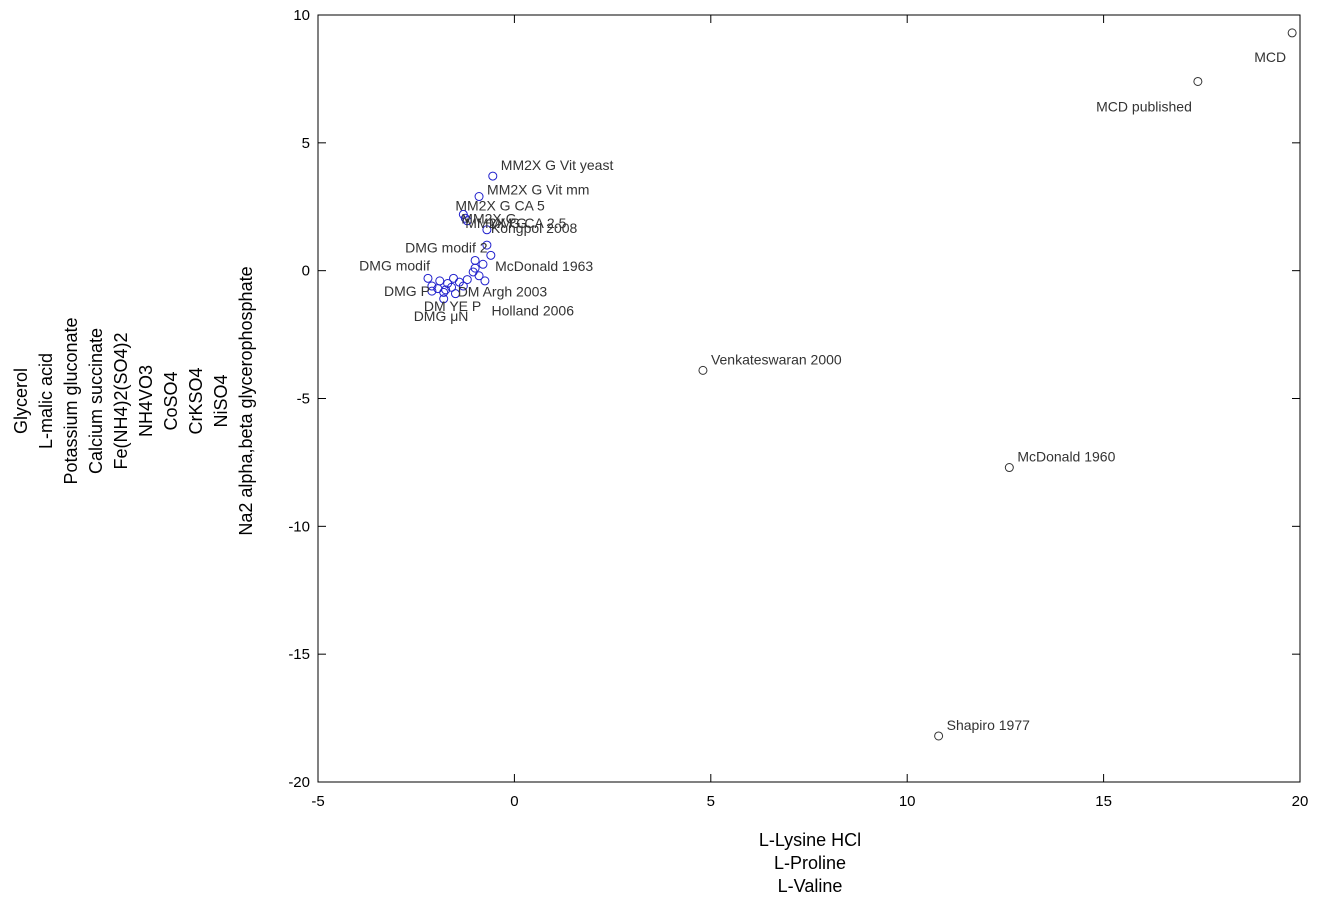  What do you see at coordinates (171, 400) in the screenshot?
I see `y-axis-label: CoSO4` at bounding box center [171, 400].